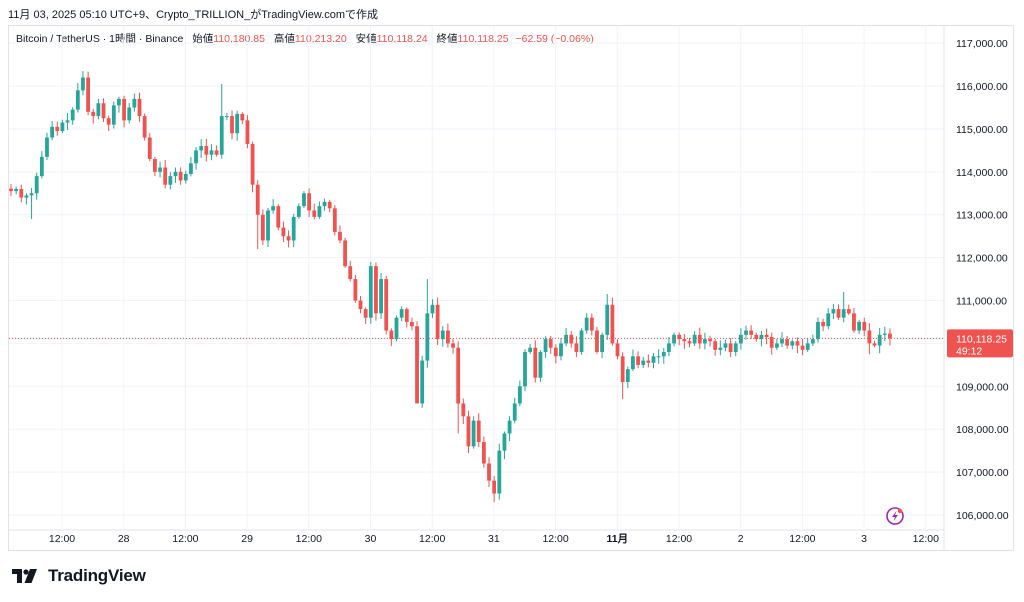 The width and height of the screenshot is (1024, 602). I want to click on price-tick-label: 107,000.00, so click(982, 473).